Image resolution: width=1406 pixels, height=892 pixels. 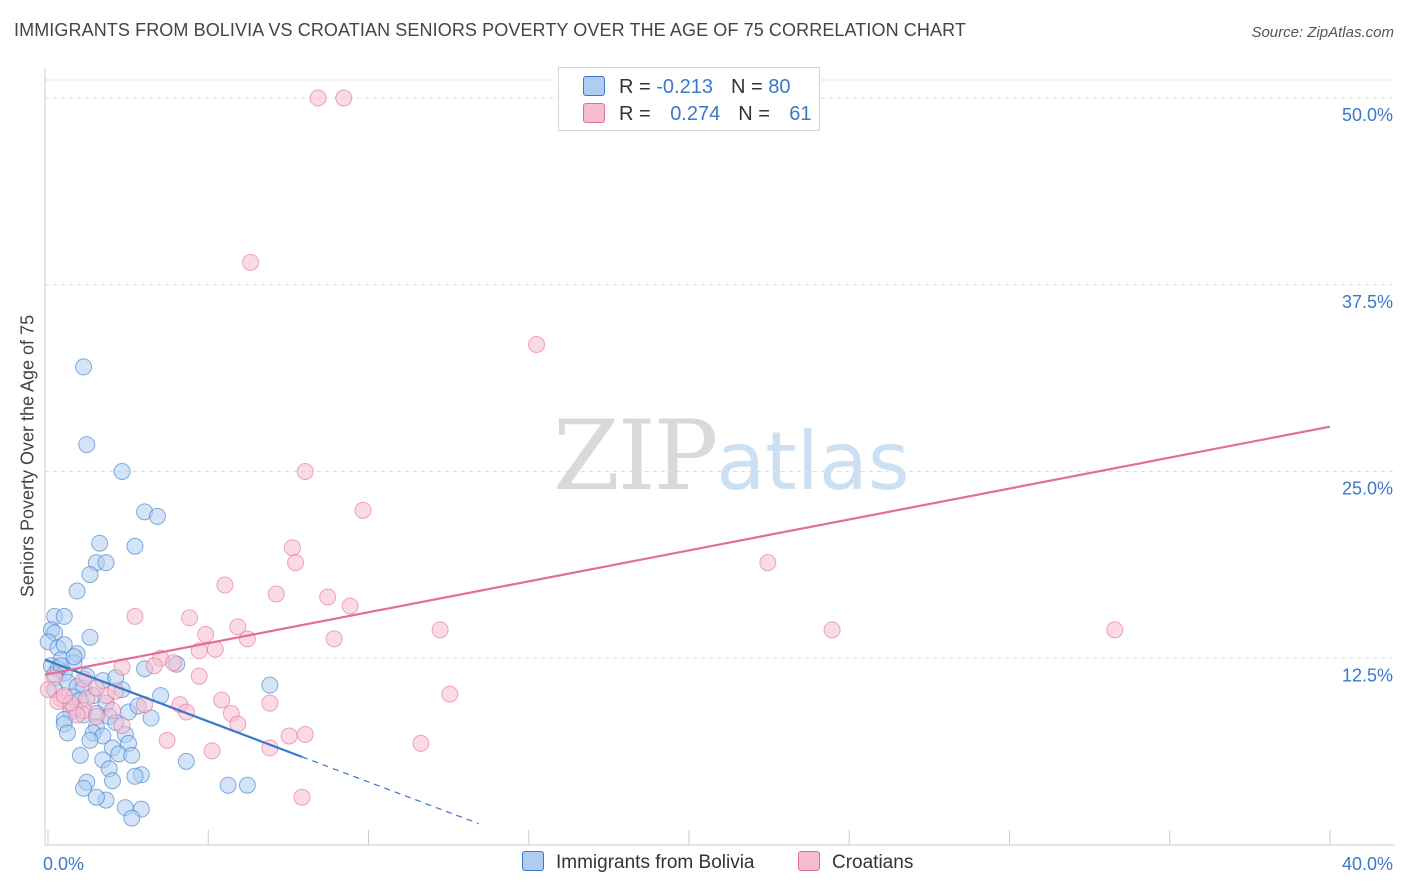 What do you see at coordinates (390, 790) in the screenshot?
I see `bolivia-trend-extension` at bounding box center [390, 790].